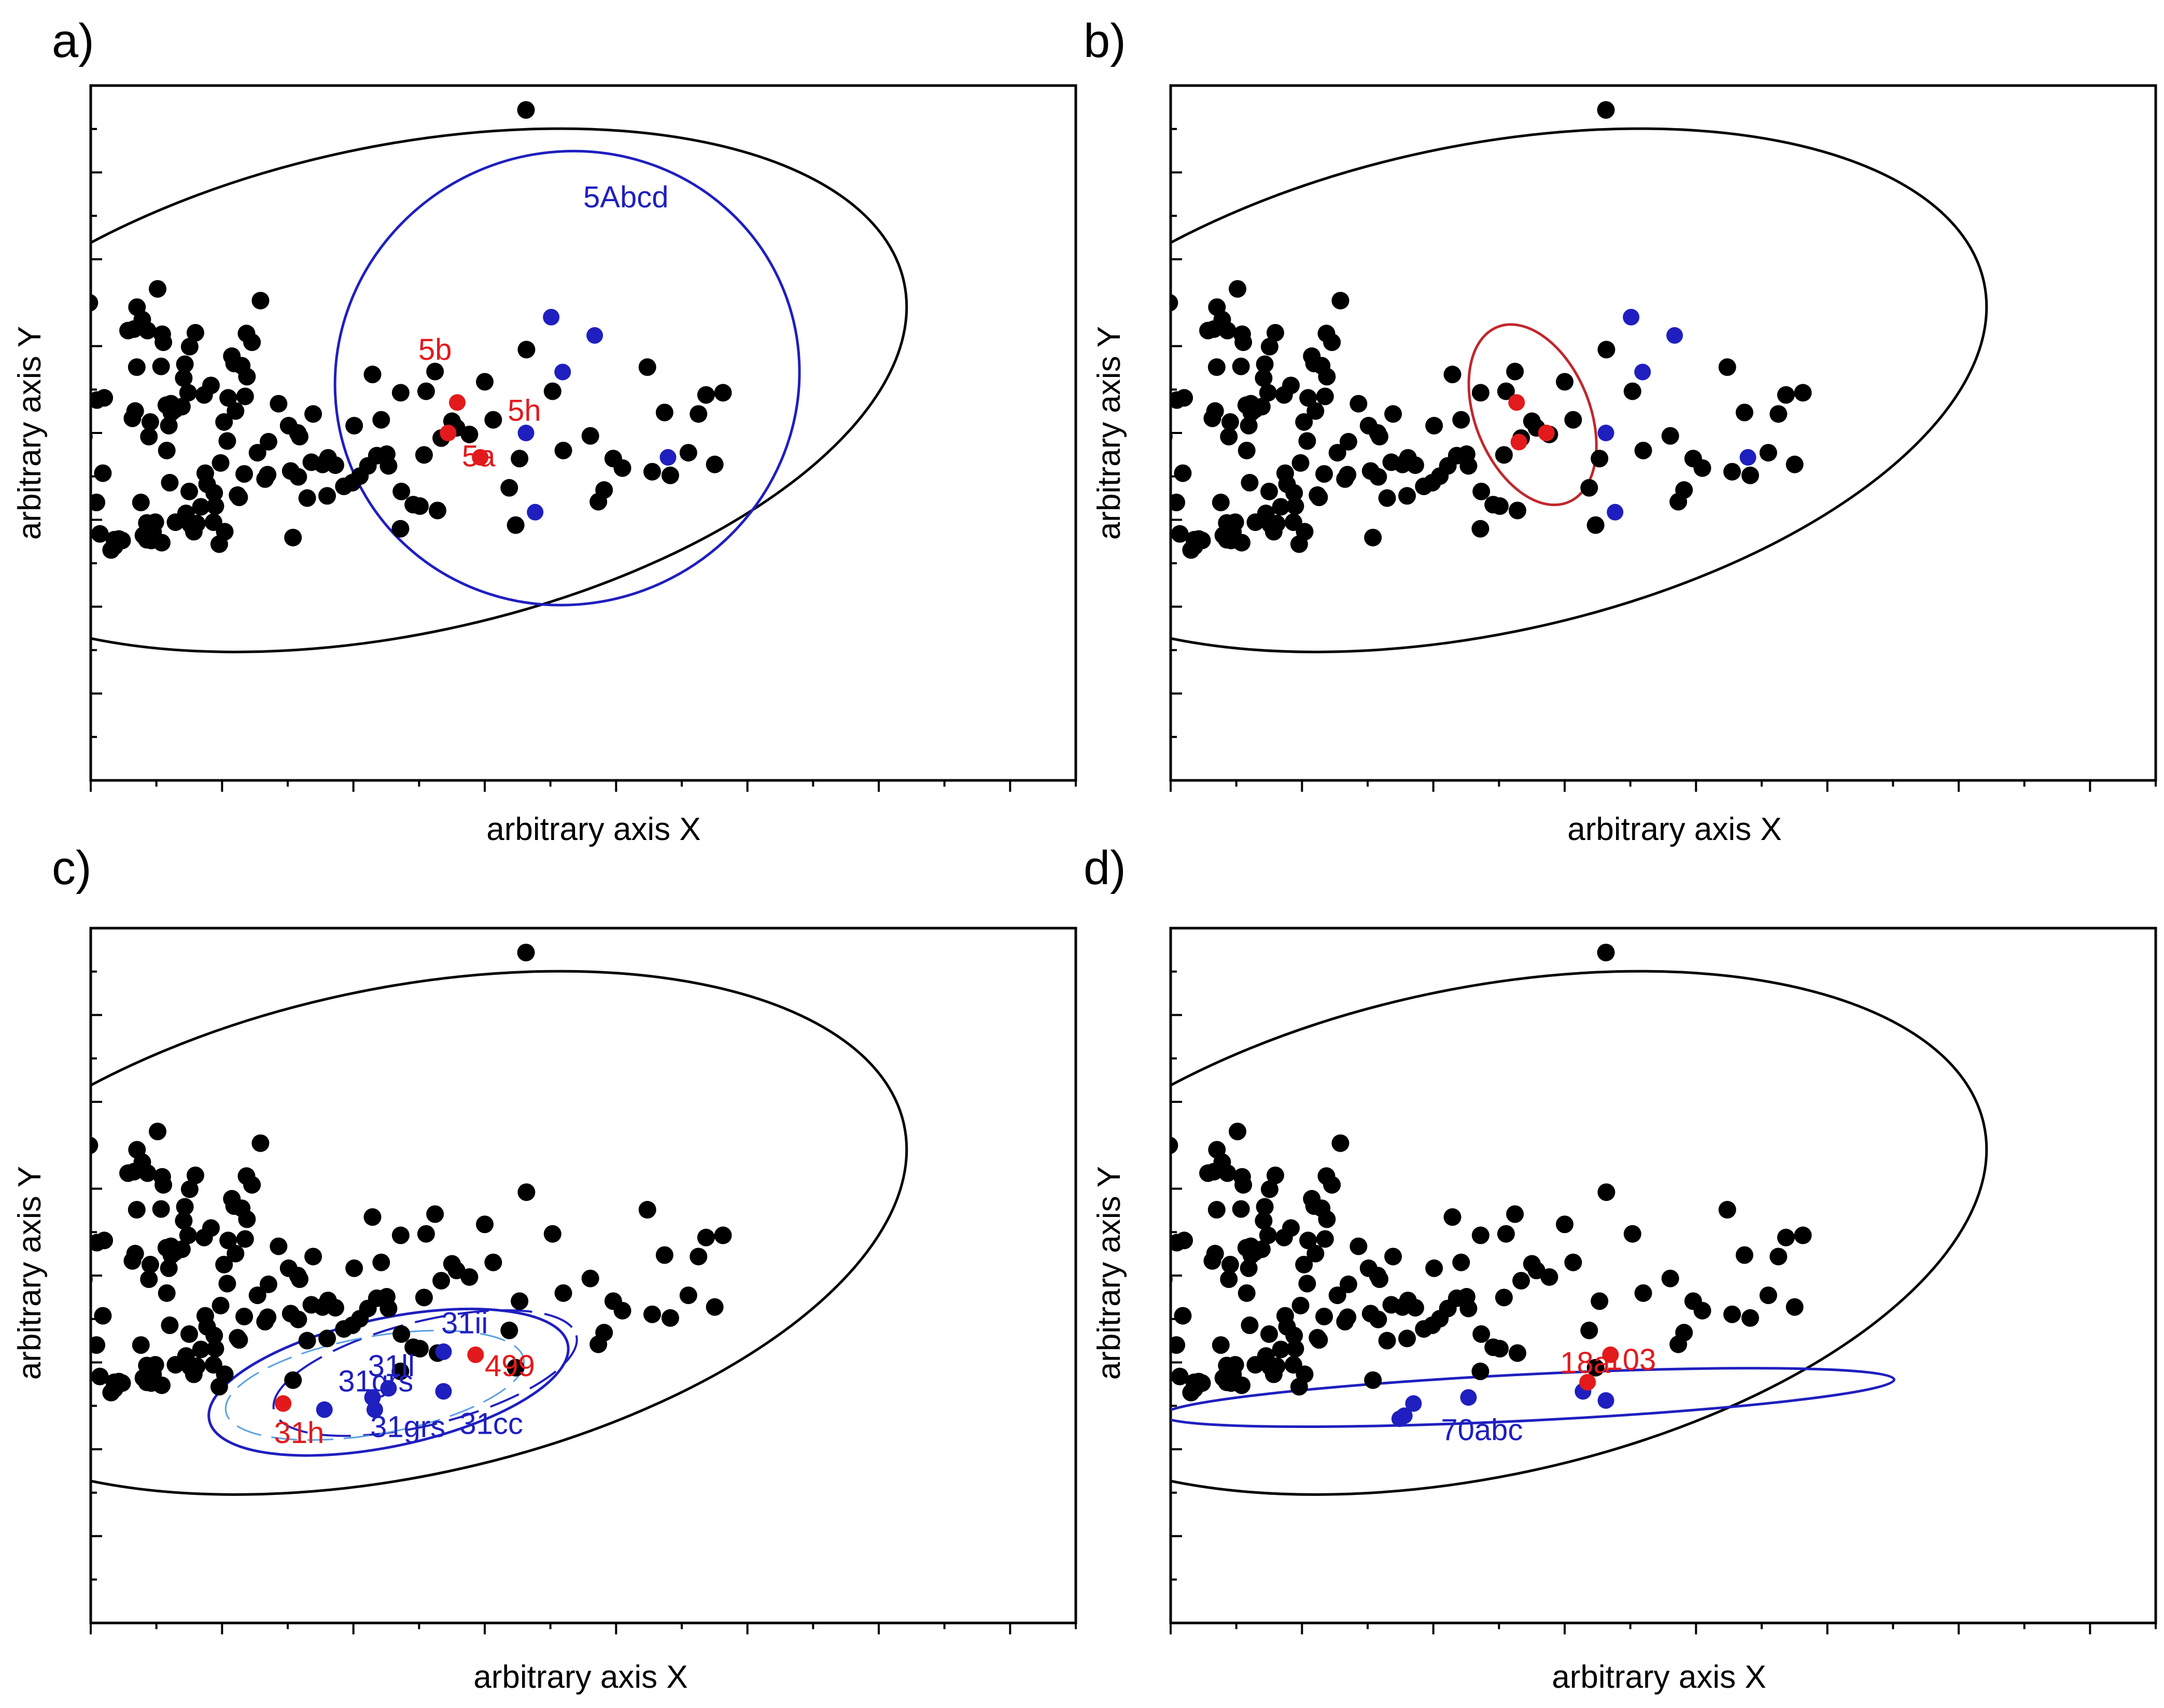 Image resolution: width=2164 pixels, height=1708 pixels. Describe the element at coordinates (1631, 1360) in the screenshot. I see `point-label: 103` at that location.